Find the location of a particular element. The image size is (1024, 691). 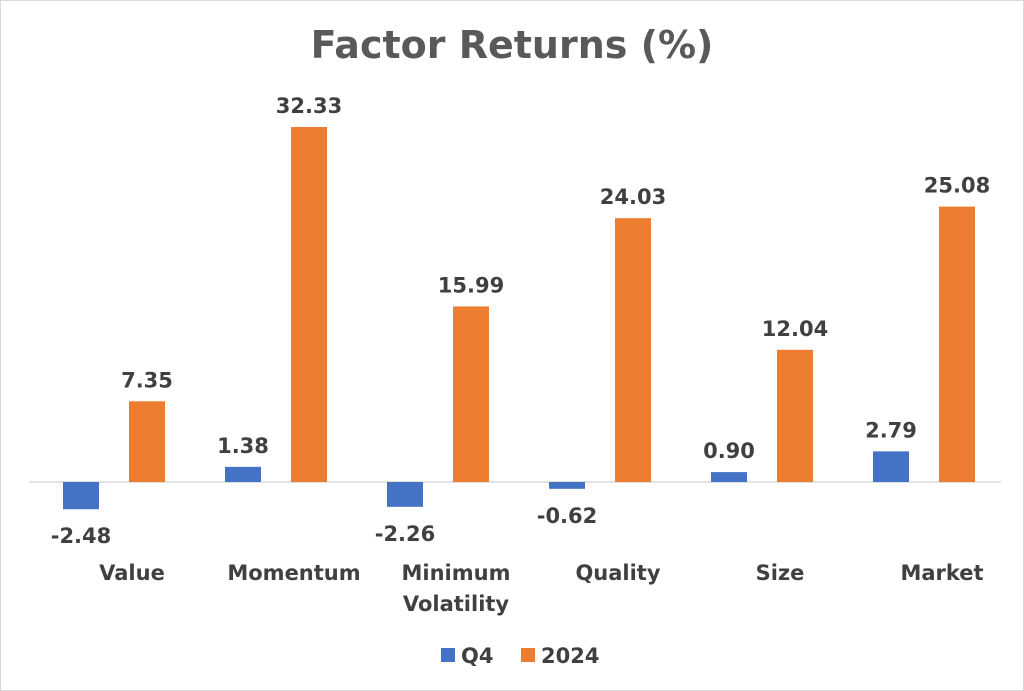

data-label-2024-minimum-volatility: 15.99 is located at coordinates (471, 285).